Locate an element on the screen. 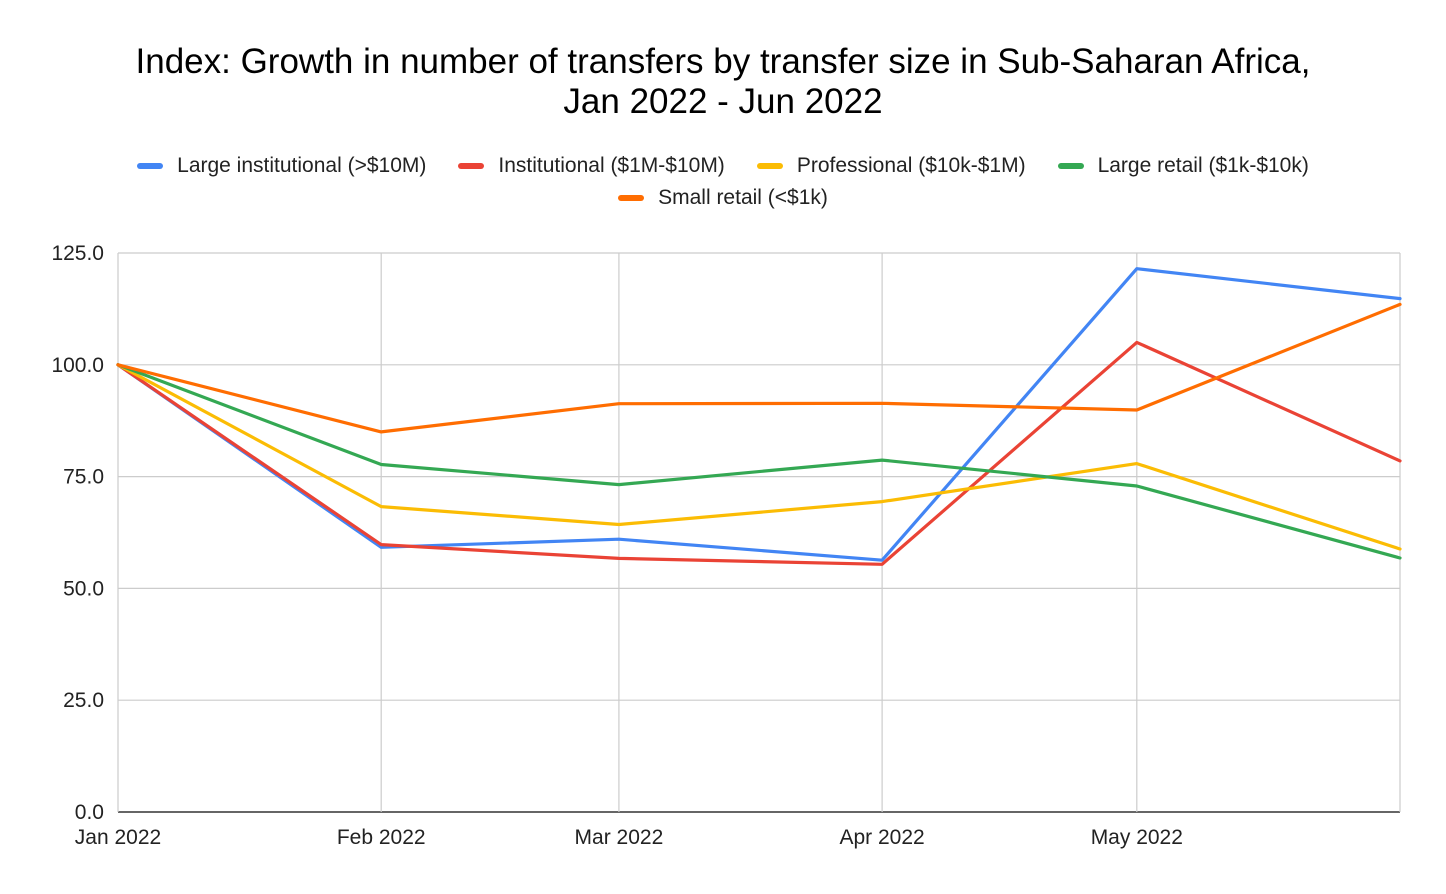 The image size is (1446, 894). y-tick-label: 125.0 is located at coordinates (77, 253).